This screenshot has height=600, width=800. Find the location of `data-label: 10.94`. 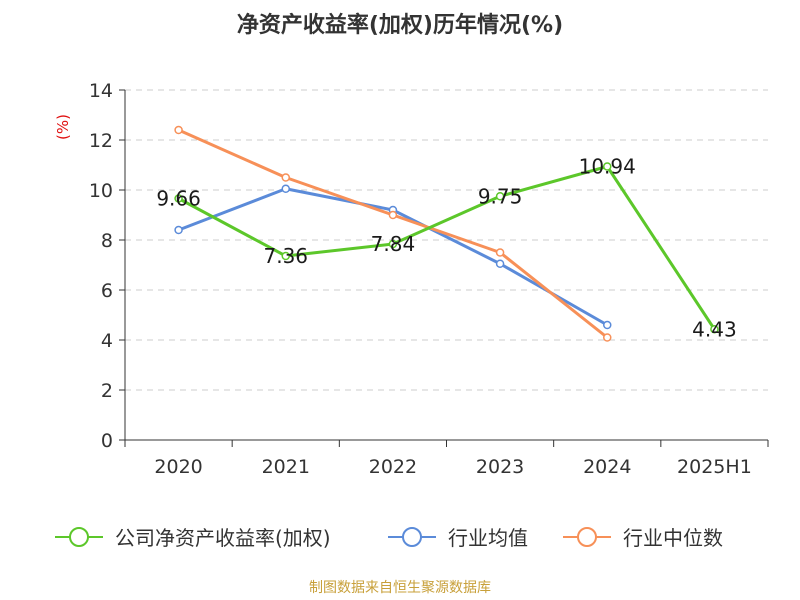

data-label: 10.94 is located at coordinates (607, 167).